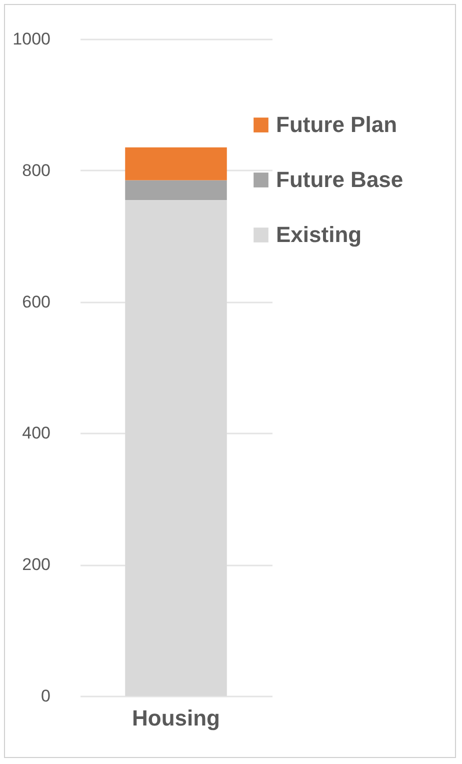 The width and height of the screenshot is (462, 764). What do you see at coordinates (176, 718) in the screenshot?
I see `x-tick-label: Housing` at bounding box center [176, 718].